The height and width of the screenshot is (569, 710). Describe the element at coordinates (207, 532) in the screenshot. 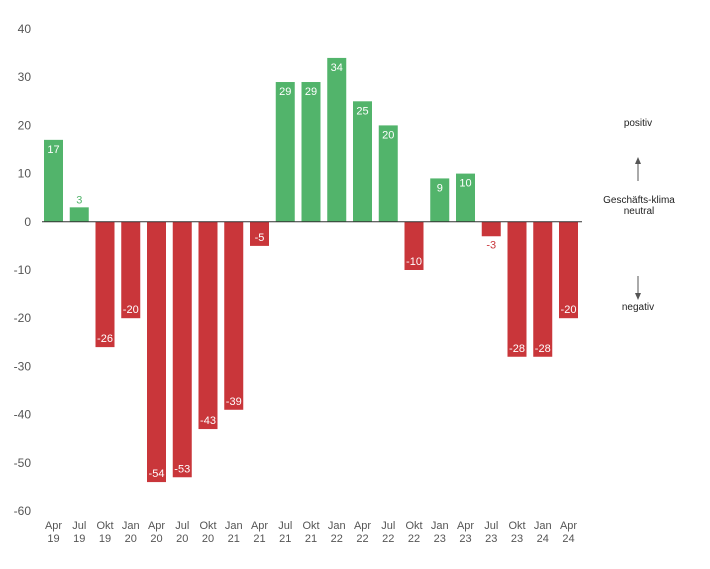

I see `x-tick-label: Okt 20` at that location.